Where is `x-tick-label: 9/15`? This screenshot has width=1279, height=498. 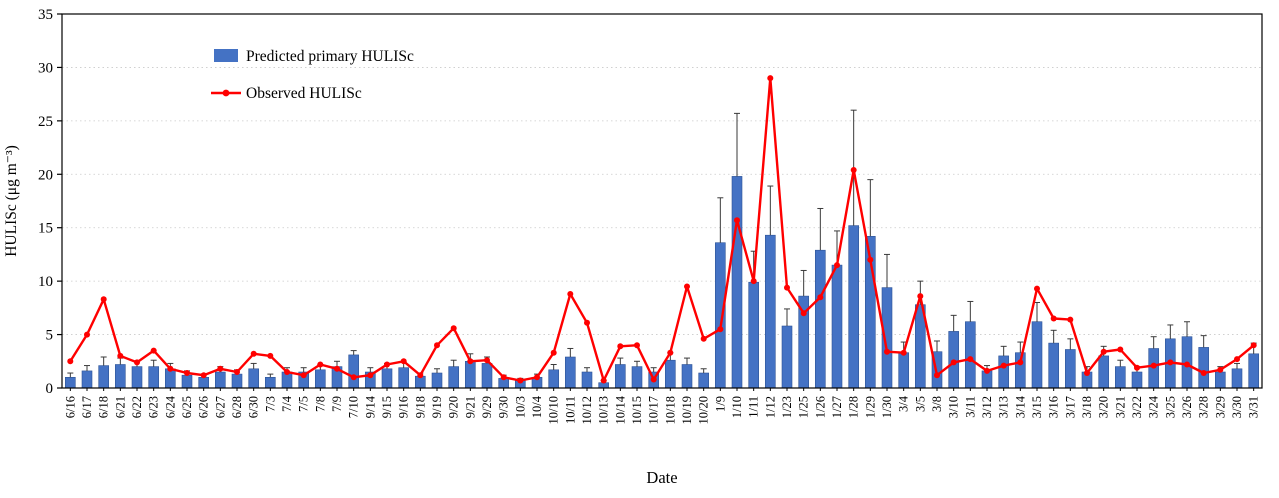
x-tick-label: 9/15 is located at coordinates (387, 407).